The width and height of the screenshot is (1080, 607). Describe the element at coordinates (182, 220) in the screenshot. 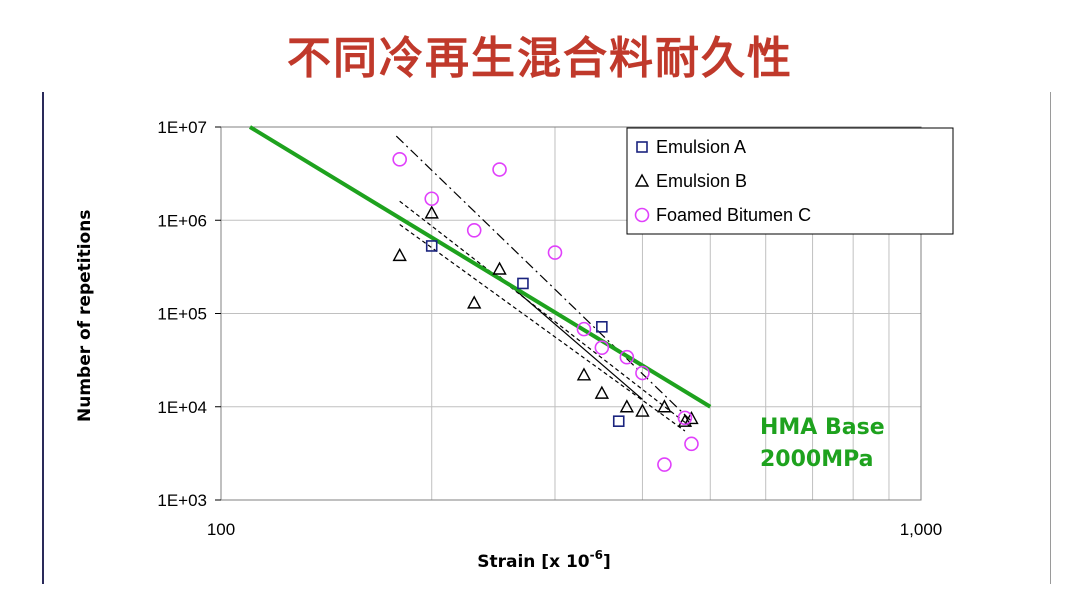

I see `y-tick-label: 1E+06` at that location.